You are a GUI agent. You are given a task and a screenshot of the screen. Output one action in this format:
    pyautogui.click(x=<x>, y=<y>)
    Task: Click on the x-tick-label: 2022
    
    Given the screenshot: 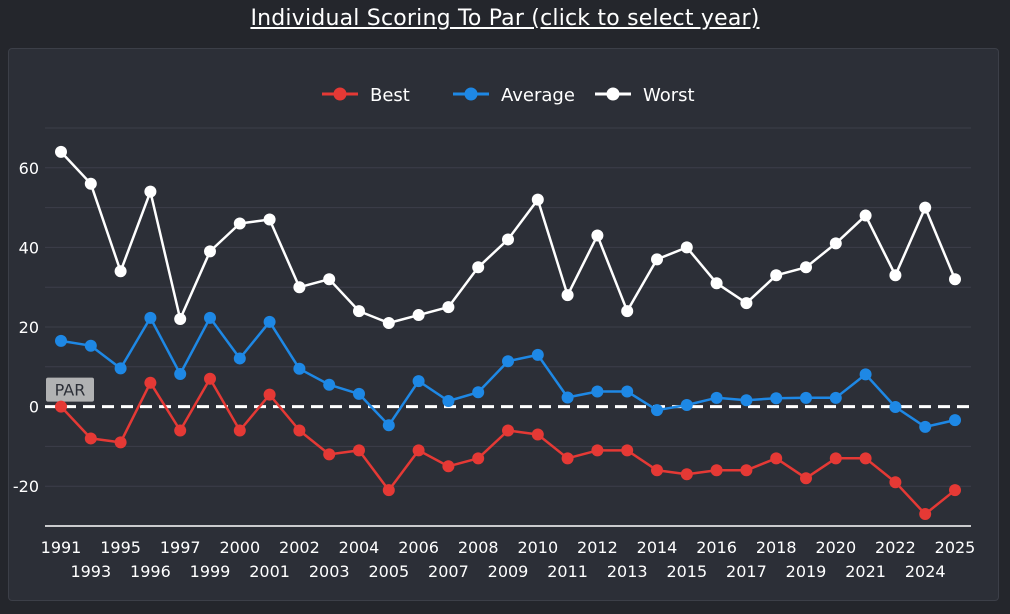 What is the action you would take?
    pyautogui.click(x=895, y=547)
    